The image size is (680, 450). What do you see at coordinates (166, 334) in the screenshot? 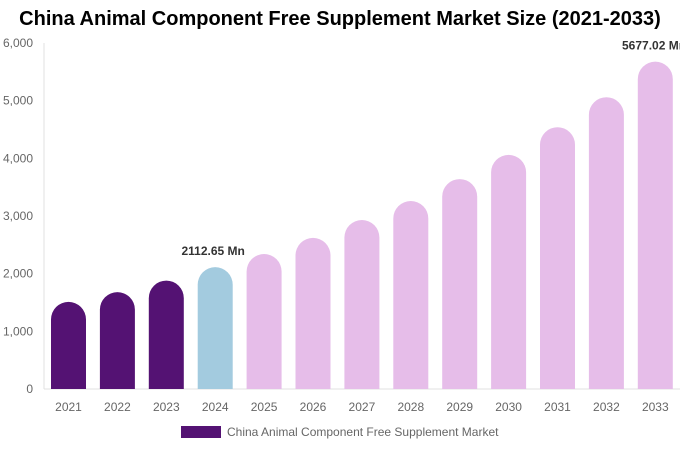
I see `bar-2023` at bounding box center [166, 334].